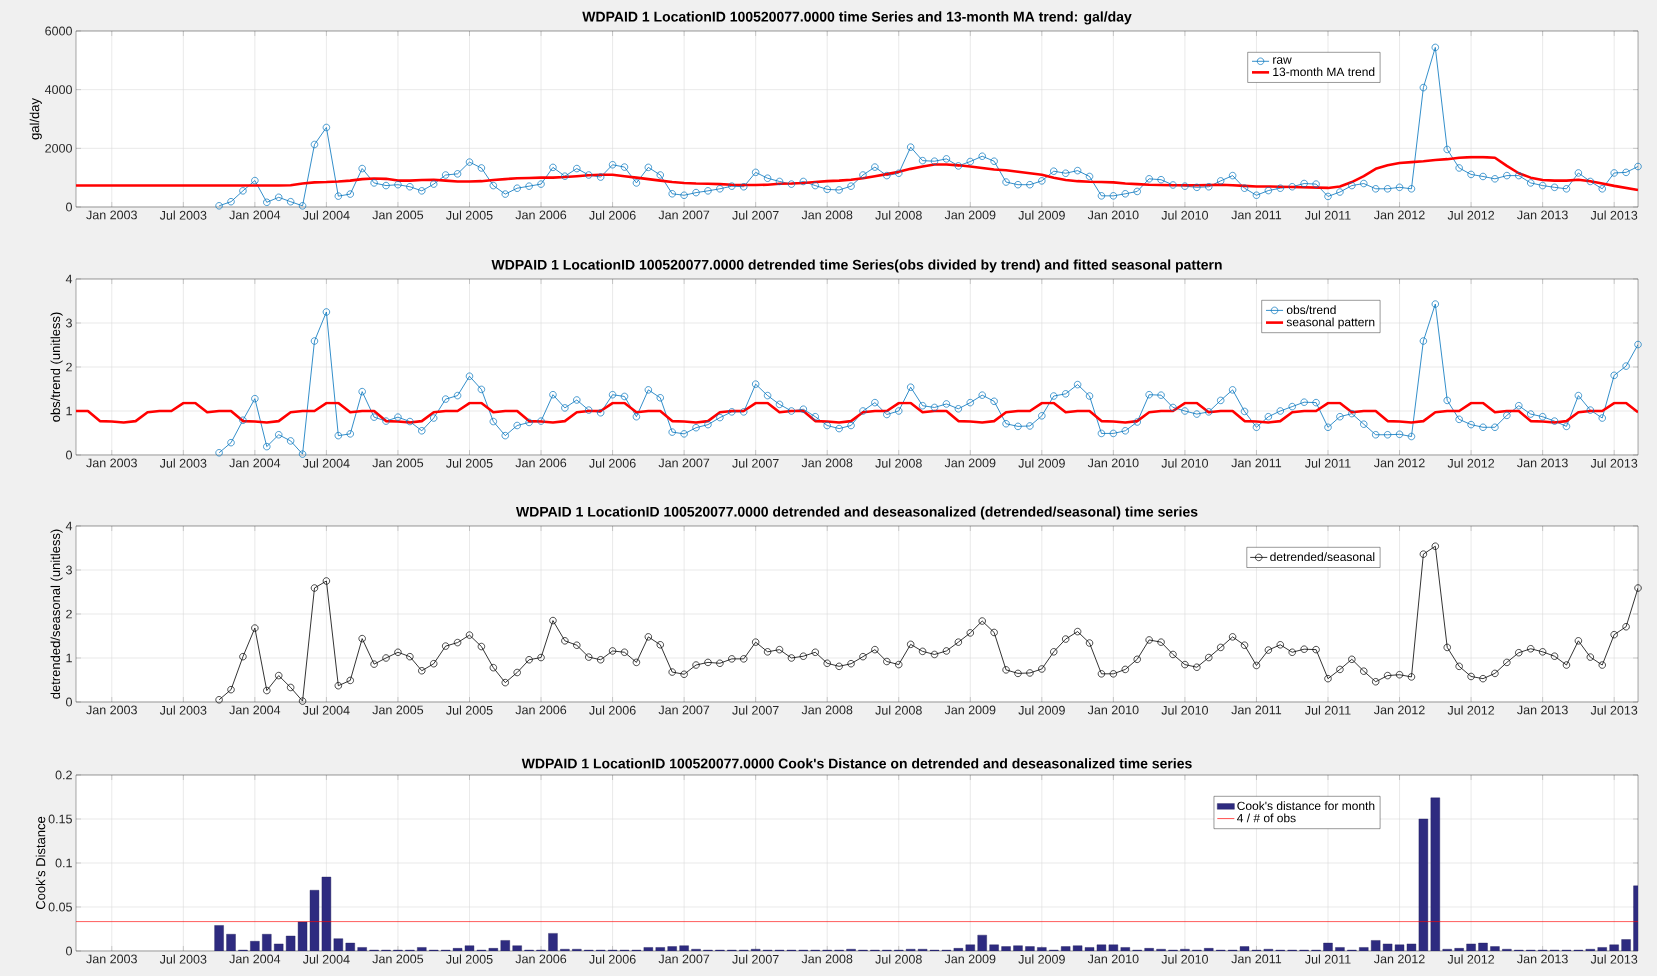 Image resolution: width=1657 pixels, height=976 pixels. Describe the element at coordinates (1306, 806) in the screenshot. I see `legend-label: Cook's distance for month` at that location.